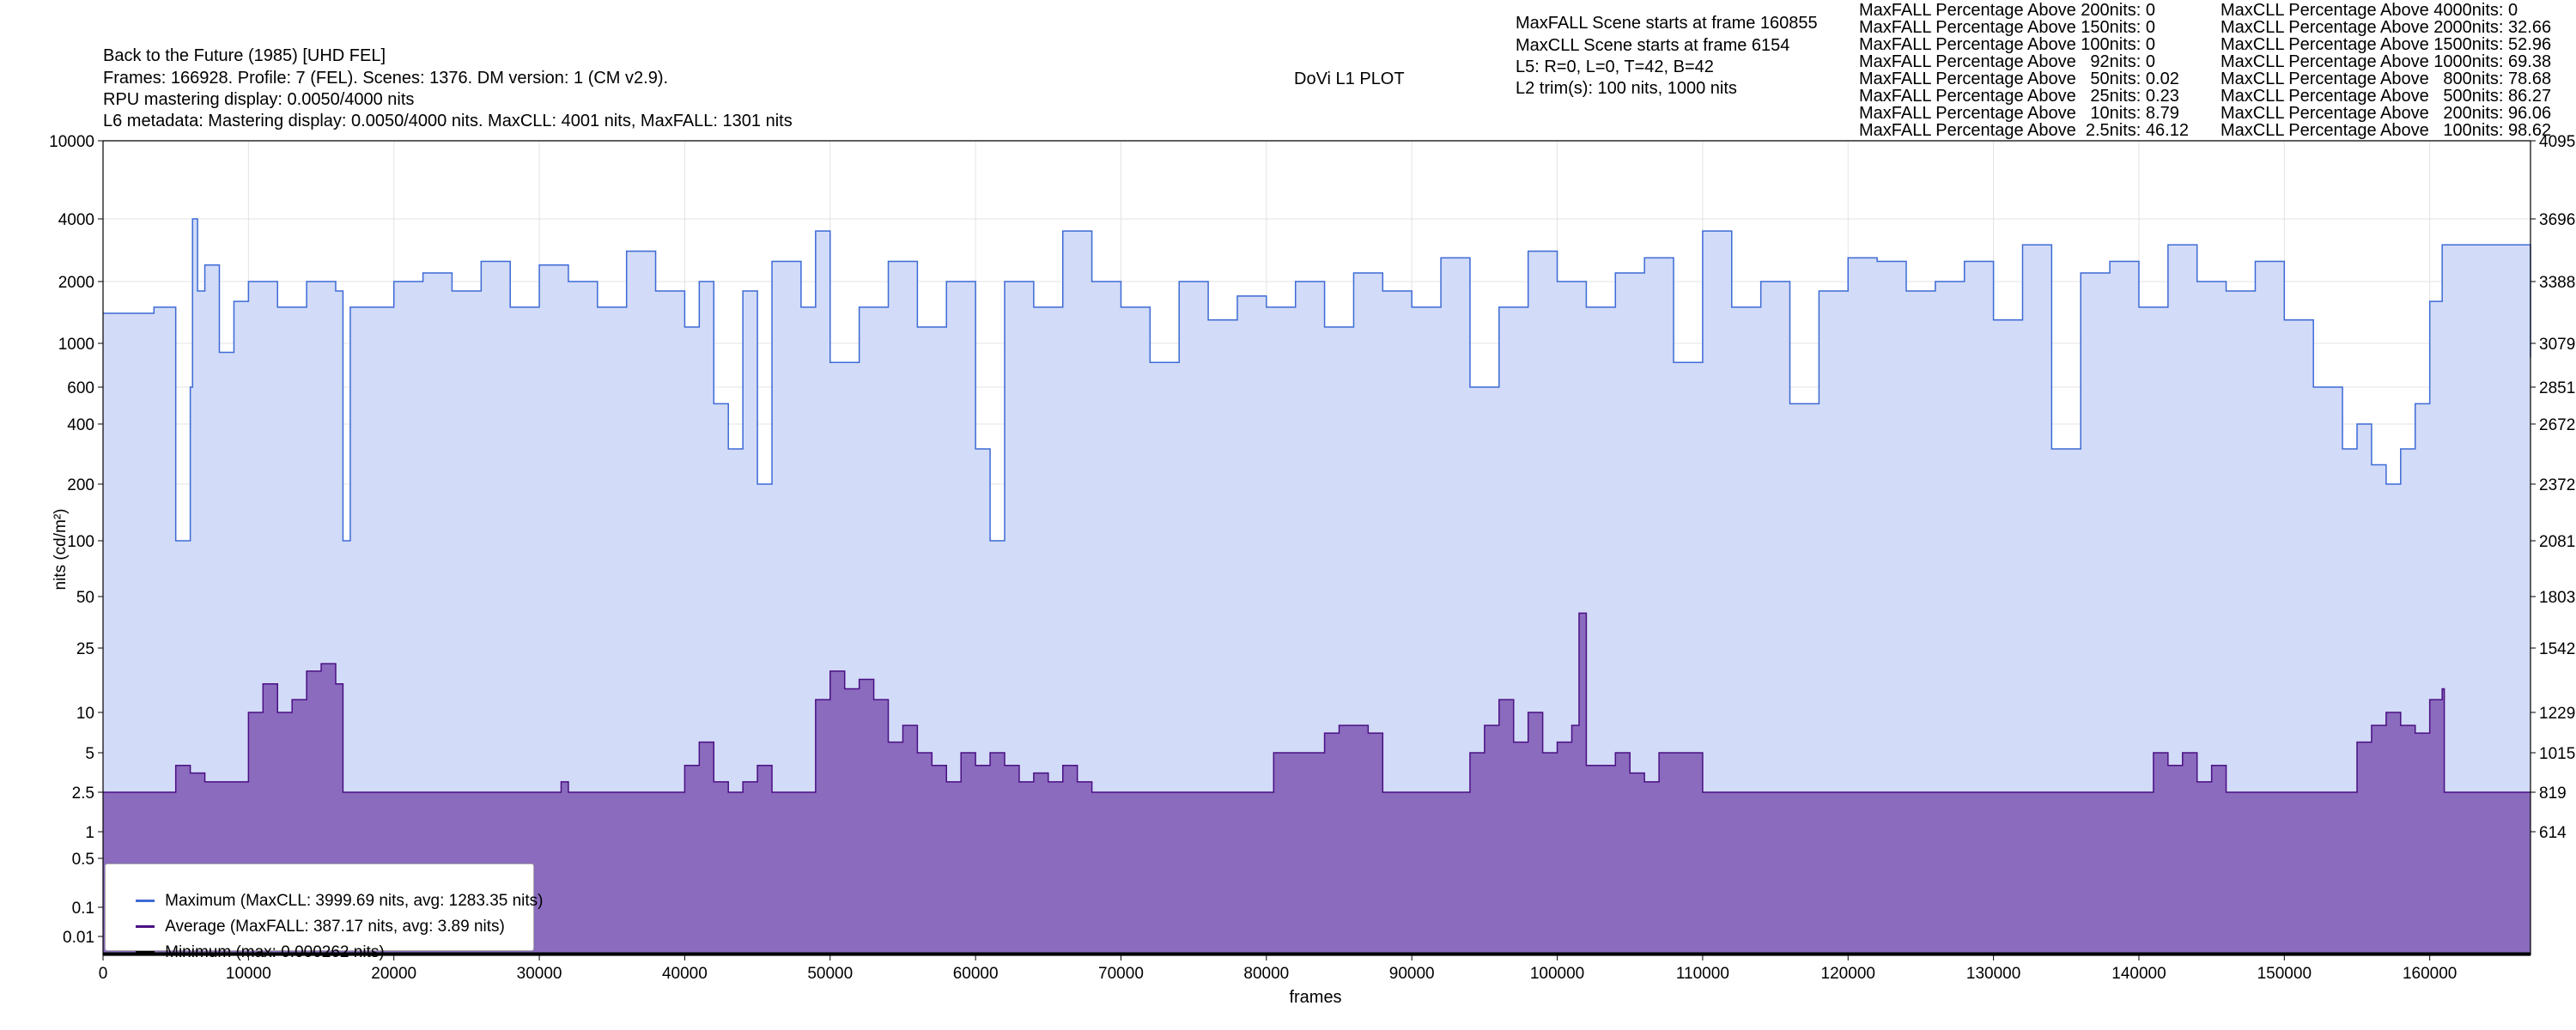  I want to click on maxfall-stat: MaxFALL Percentage Above 100nits: 0, so click(2007, 44).